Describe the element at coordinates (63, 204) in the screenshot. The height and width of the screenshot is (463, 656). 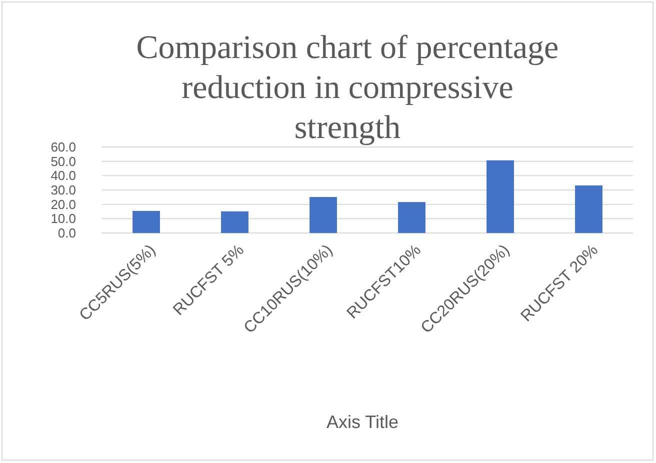
I see `y-tick-label: 20.0` at that location.